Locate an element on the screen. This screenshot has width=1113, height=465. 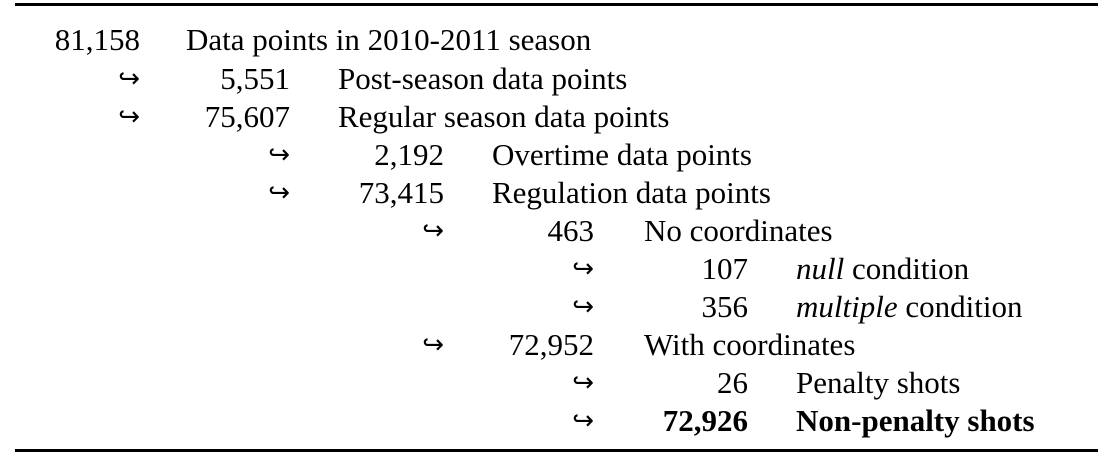
table-row: ↪ 356 multiple condition is located at coordinates (556, 307).